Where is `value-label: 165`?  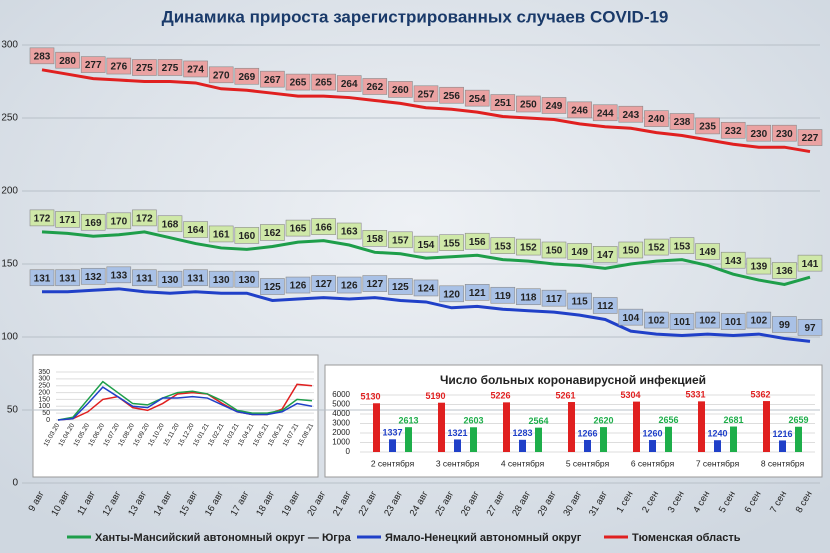 value-label: 165 is located at coordinates (298, 229).